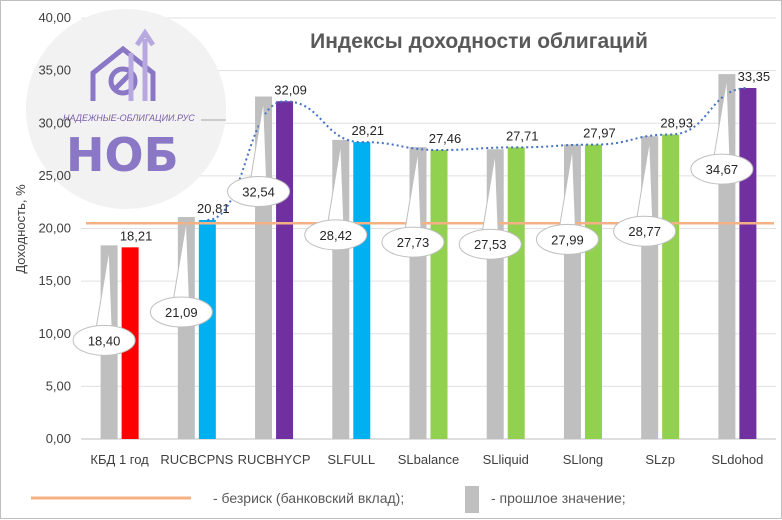  Describe the element at coordinates (290, 89) in the screenshot. I see `data-label-current: 32,09` at that location.